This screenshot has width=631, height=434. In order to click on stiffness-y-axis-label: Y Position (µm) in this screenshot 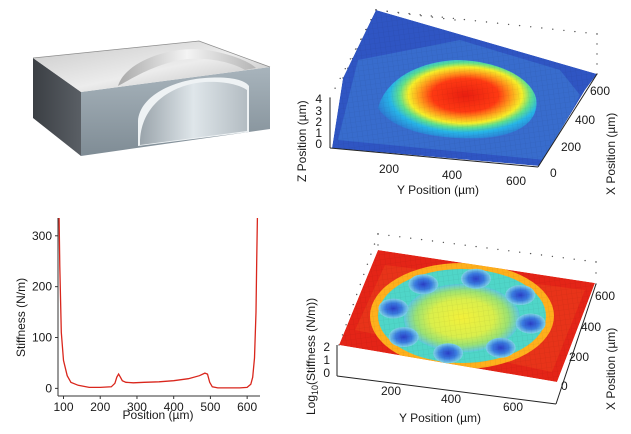, I will do `click(440, 418)`.